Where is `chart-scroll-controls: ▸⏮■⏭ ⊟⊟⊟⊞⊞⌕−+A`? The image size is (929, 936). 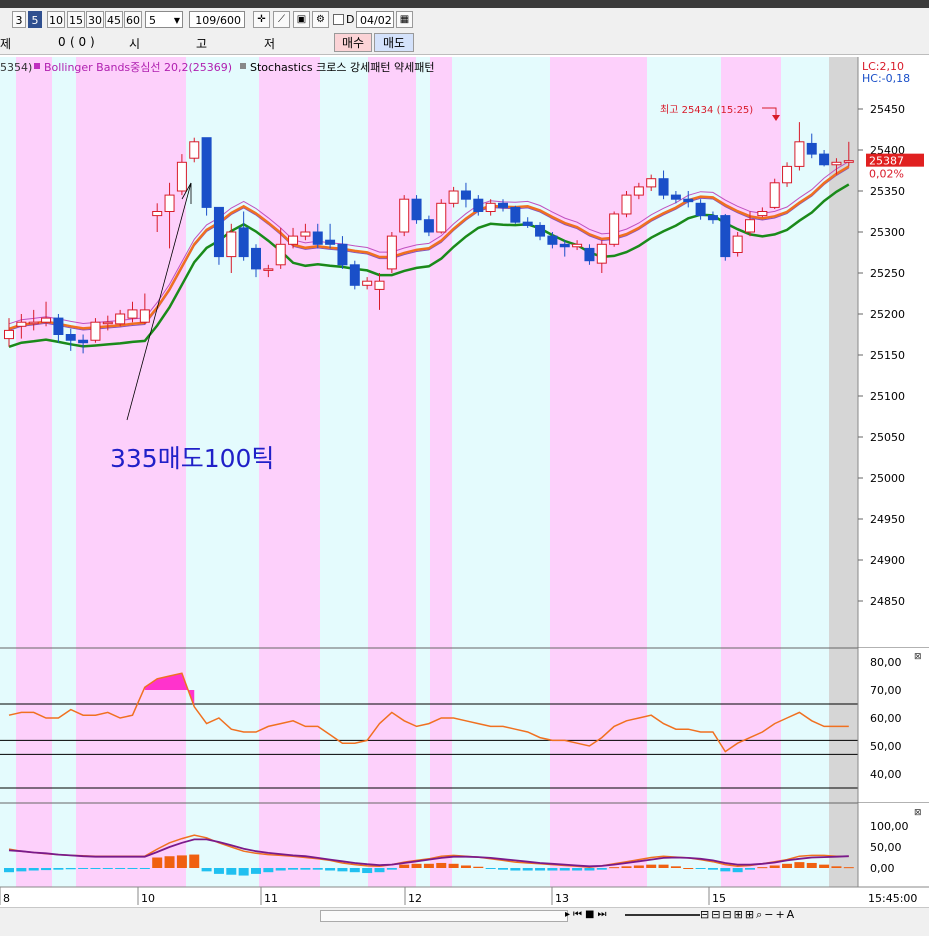
chart-scroll-controls: ▸⏮■⏭ ⊟⊟⊟⊞⊞⌕−+A is located at coordinates (464, 921).